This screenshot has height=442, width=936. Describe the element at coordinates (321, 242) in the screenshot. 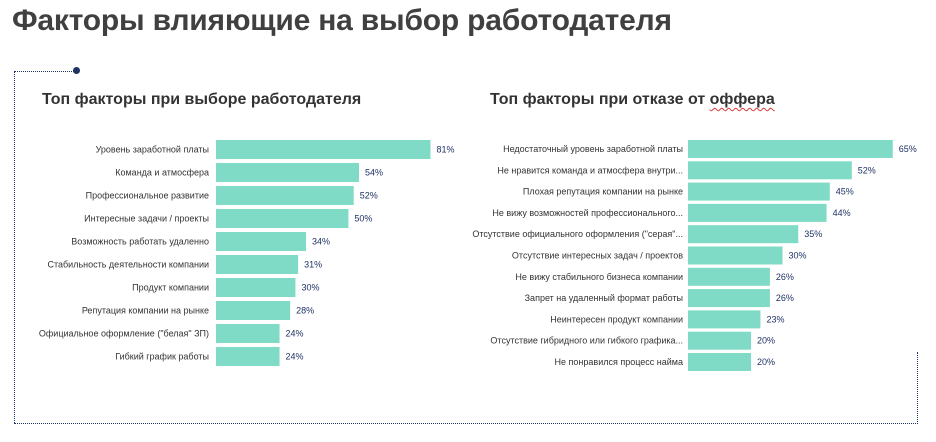

I see `value-label: 34%` at that location.